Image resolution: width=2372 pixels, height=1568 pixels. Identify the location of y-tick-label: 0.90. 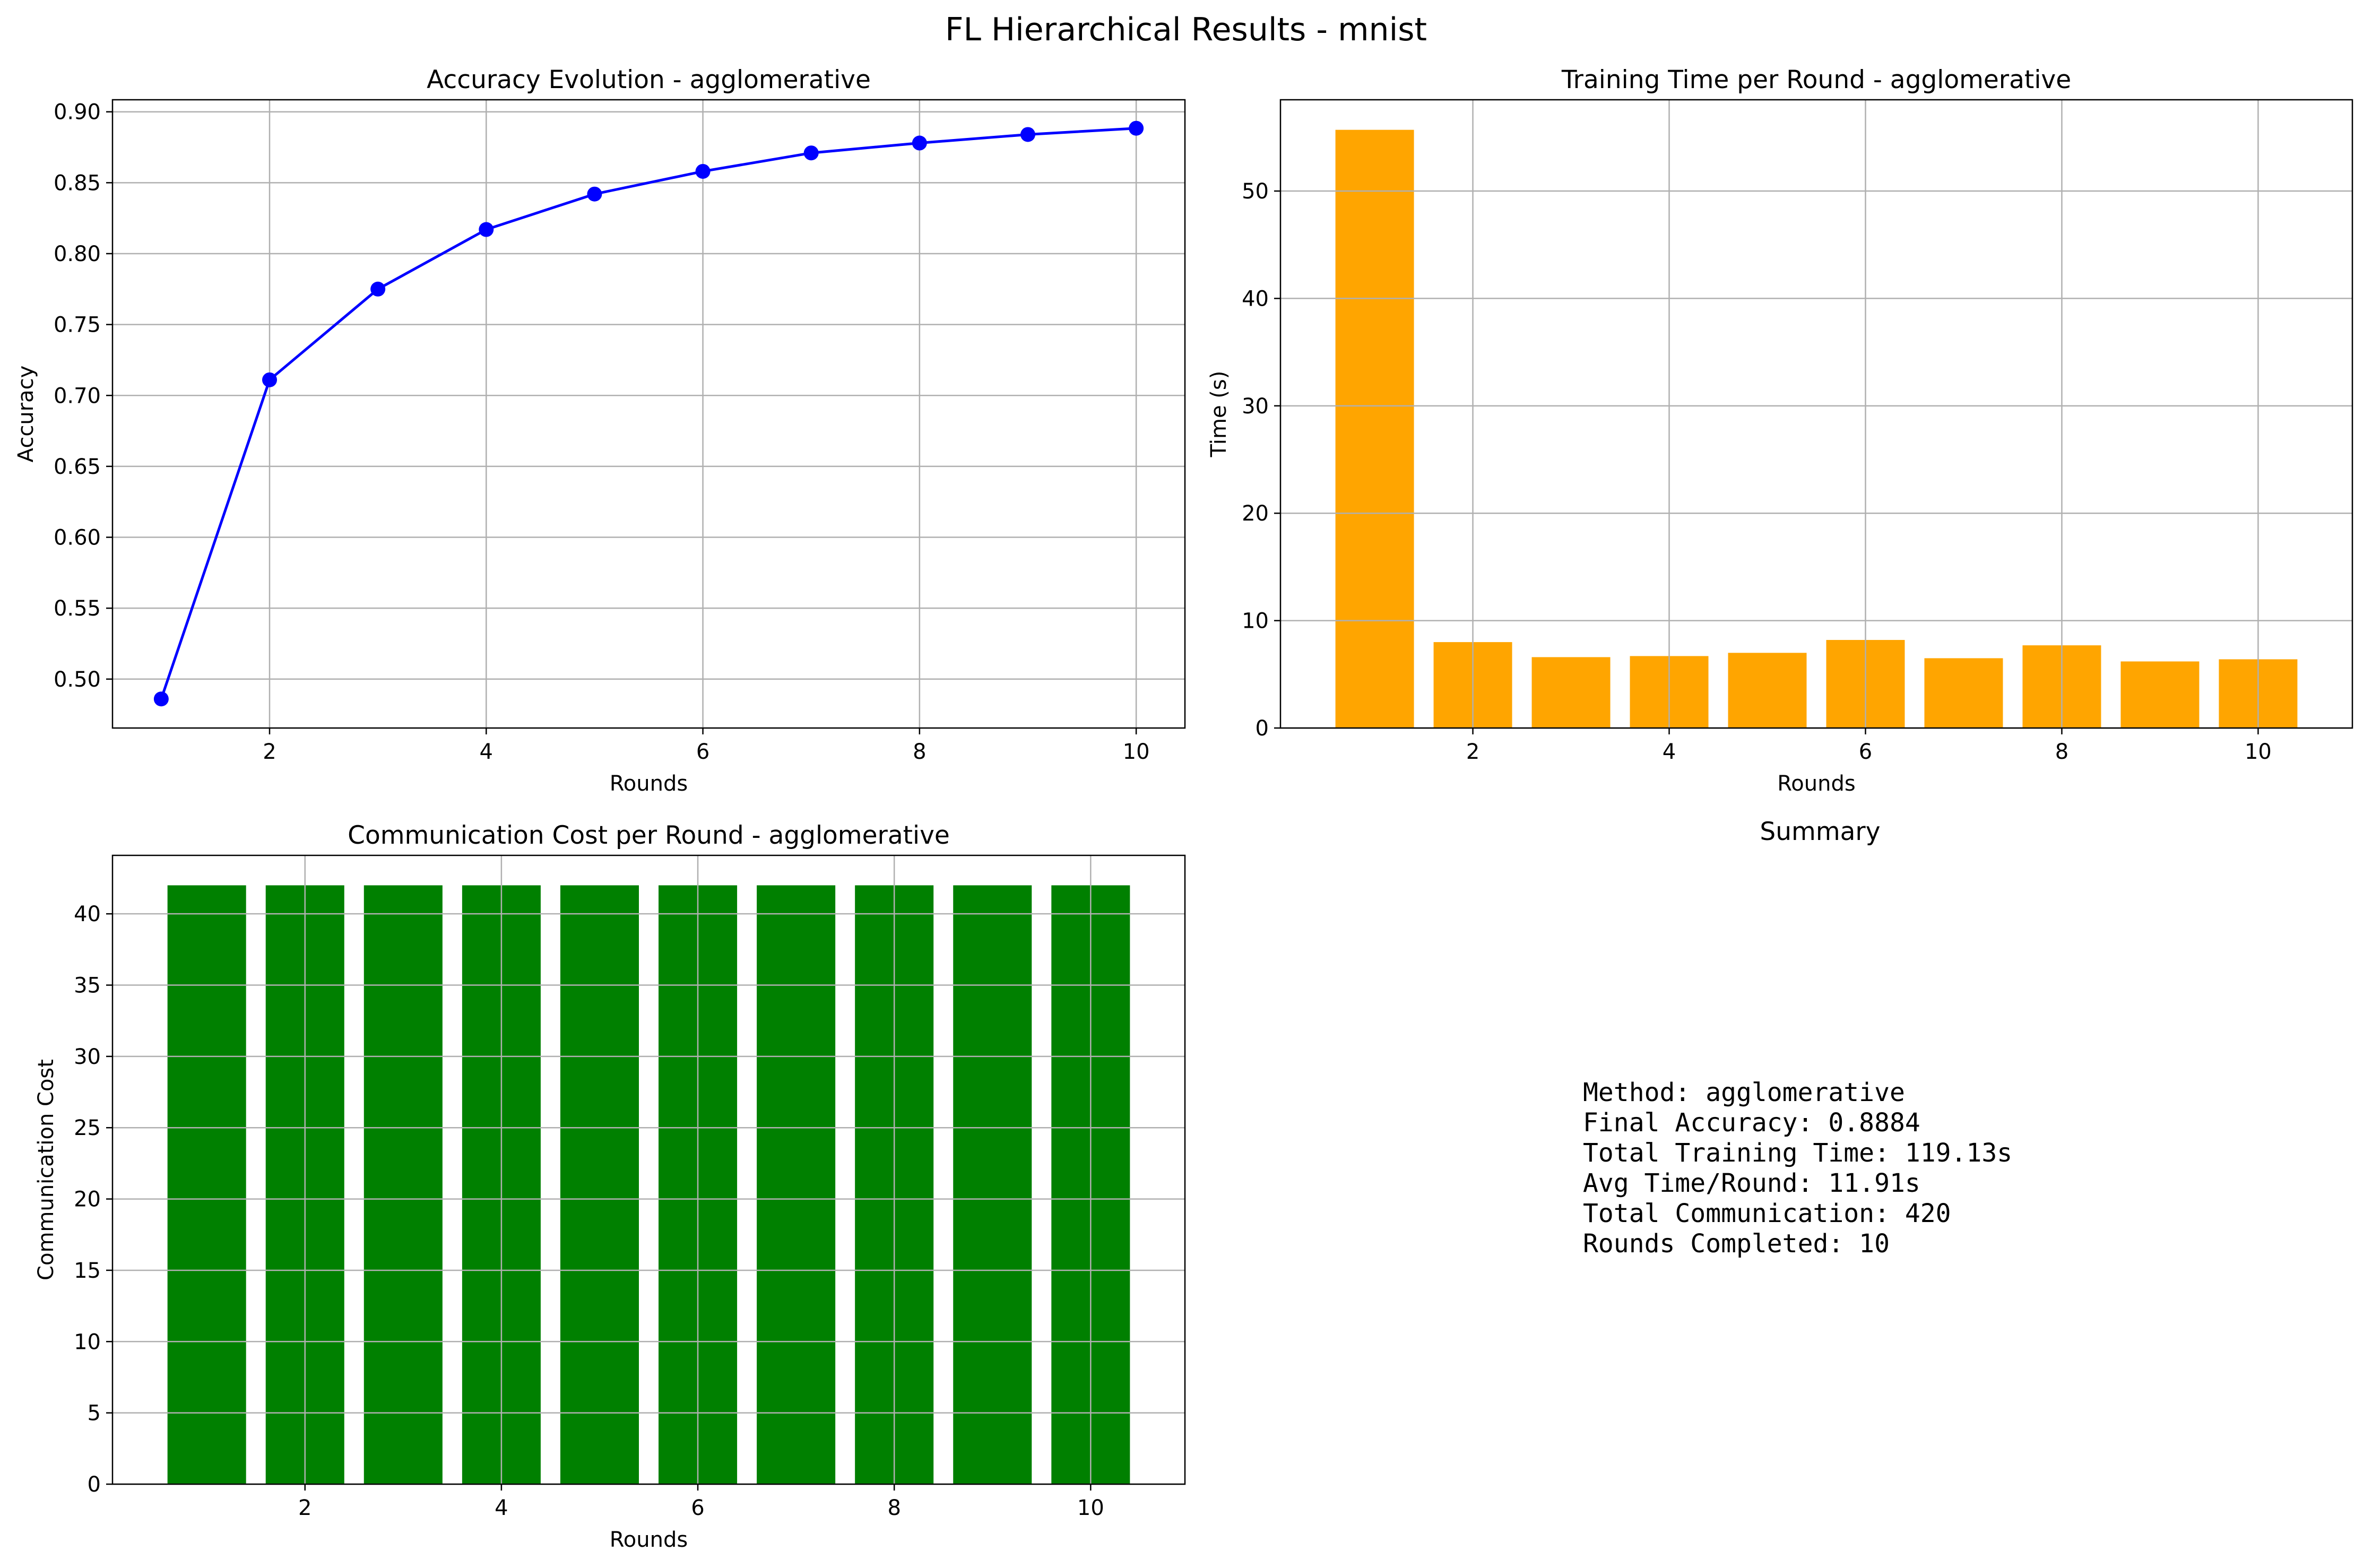
(77, 112).